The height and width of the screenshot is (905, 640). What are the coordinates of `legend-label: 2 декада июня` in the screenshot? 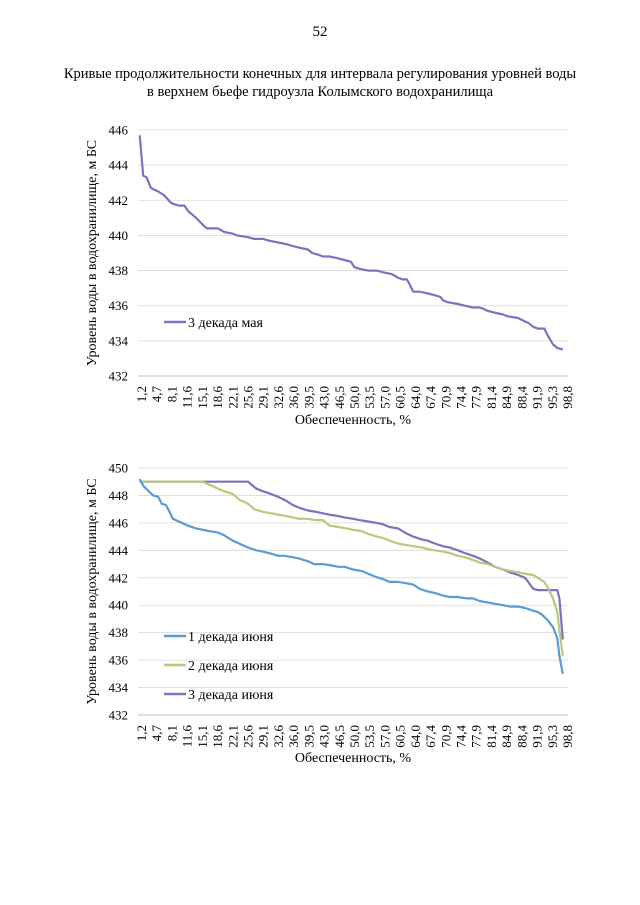 It's located at (231, 666).